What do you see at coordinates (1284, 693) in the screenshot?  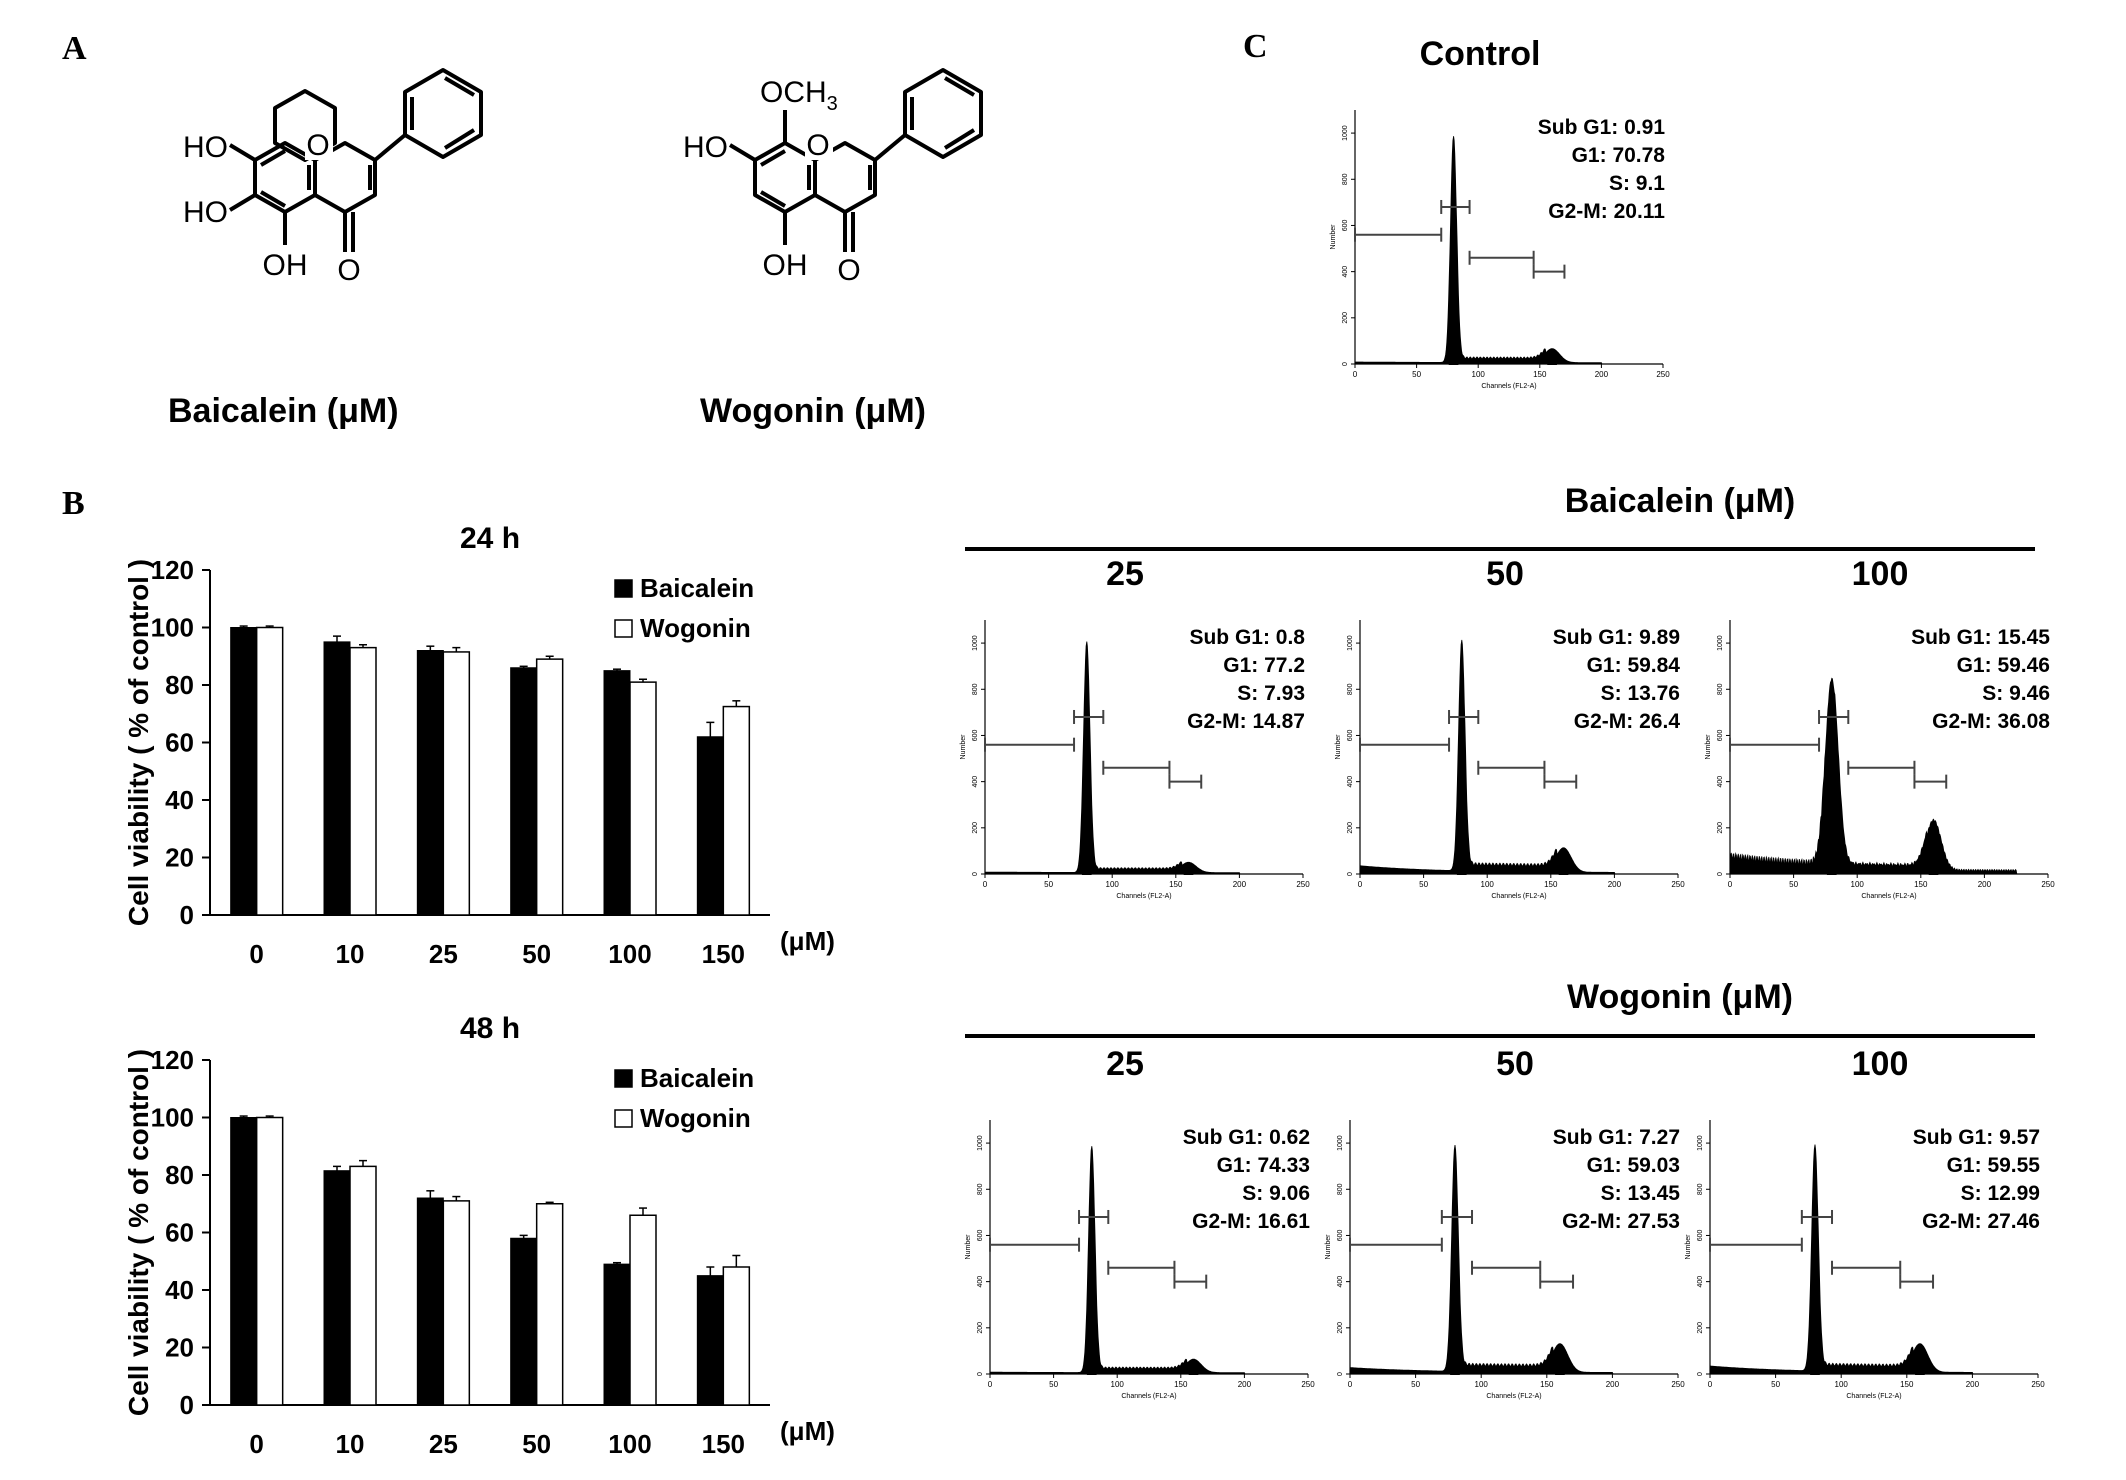 I see `stat-value-s: 7.93` at bounding box center [1284, 693].